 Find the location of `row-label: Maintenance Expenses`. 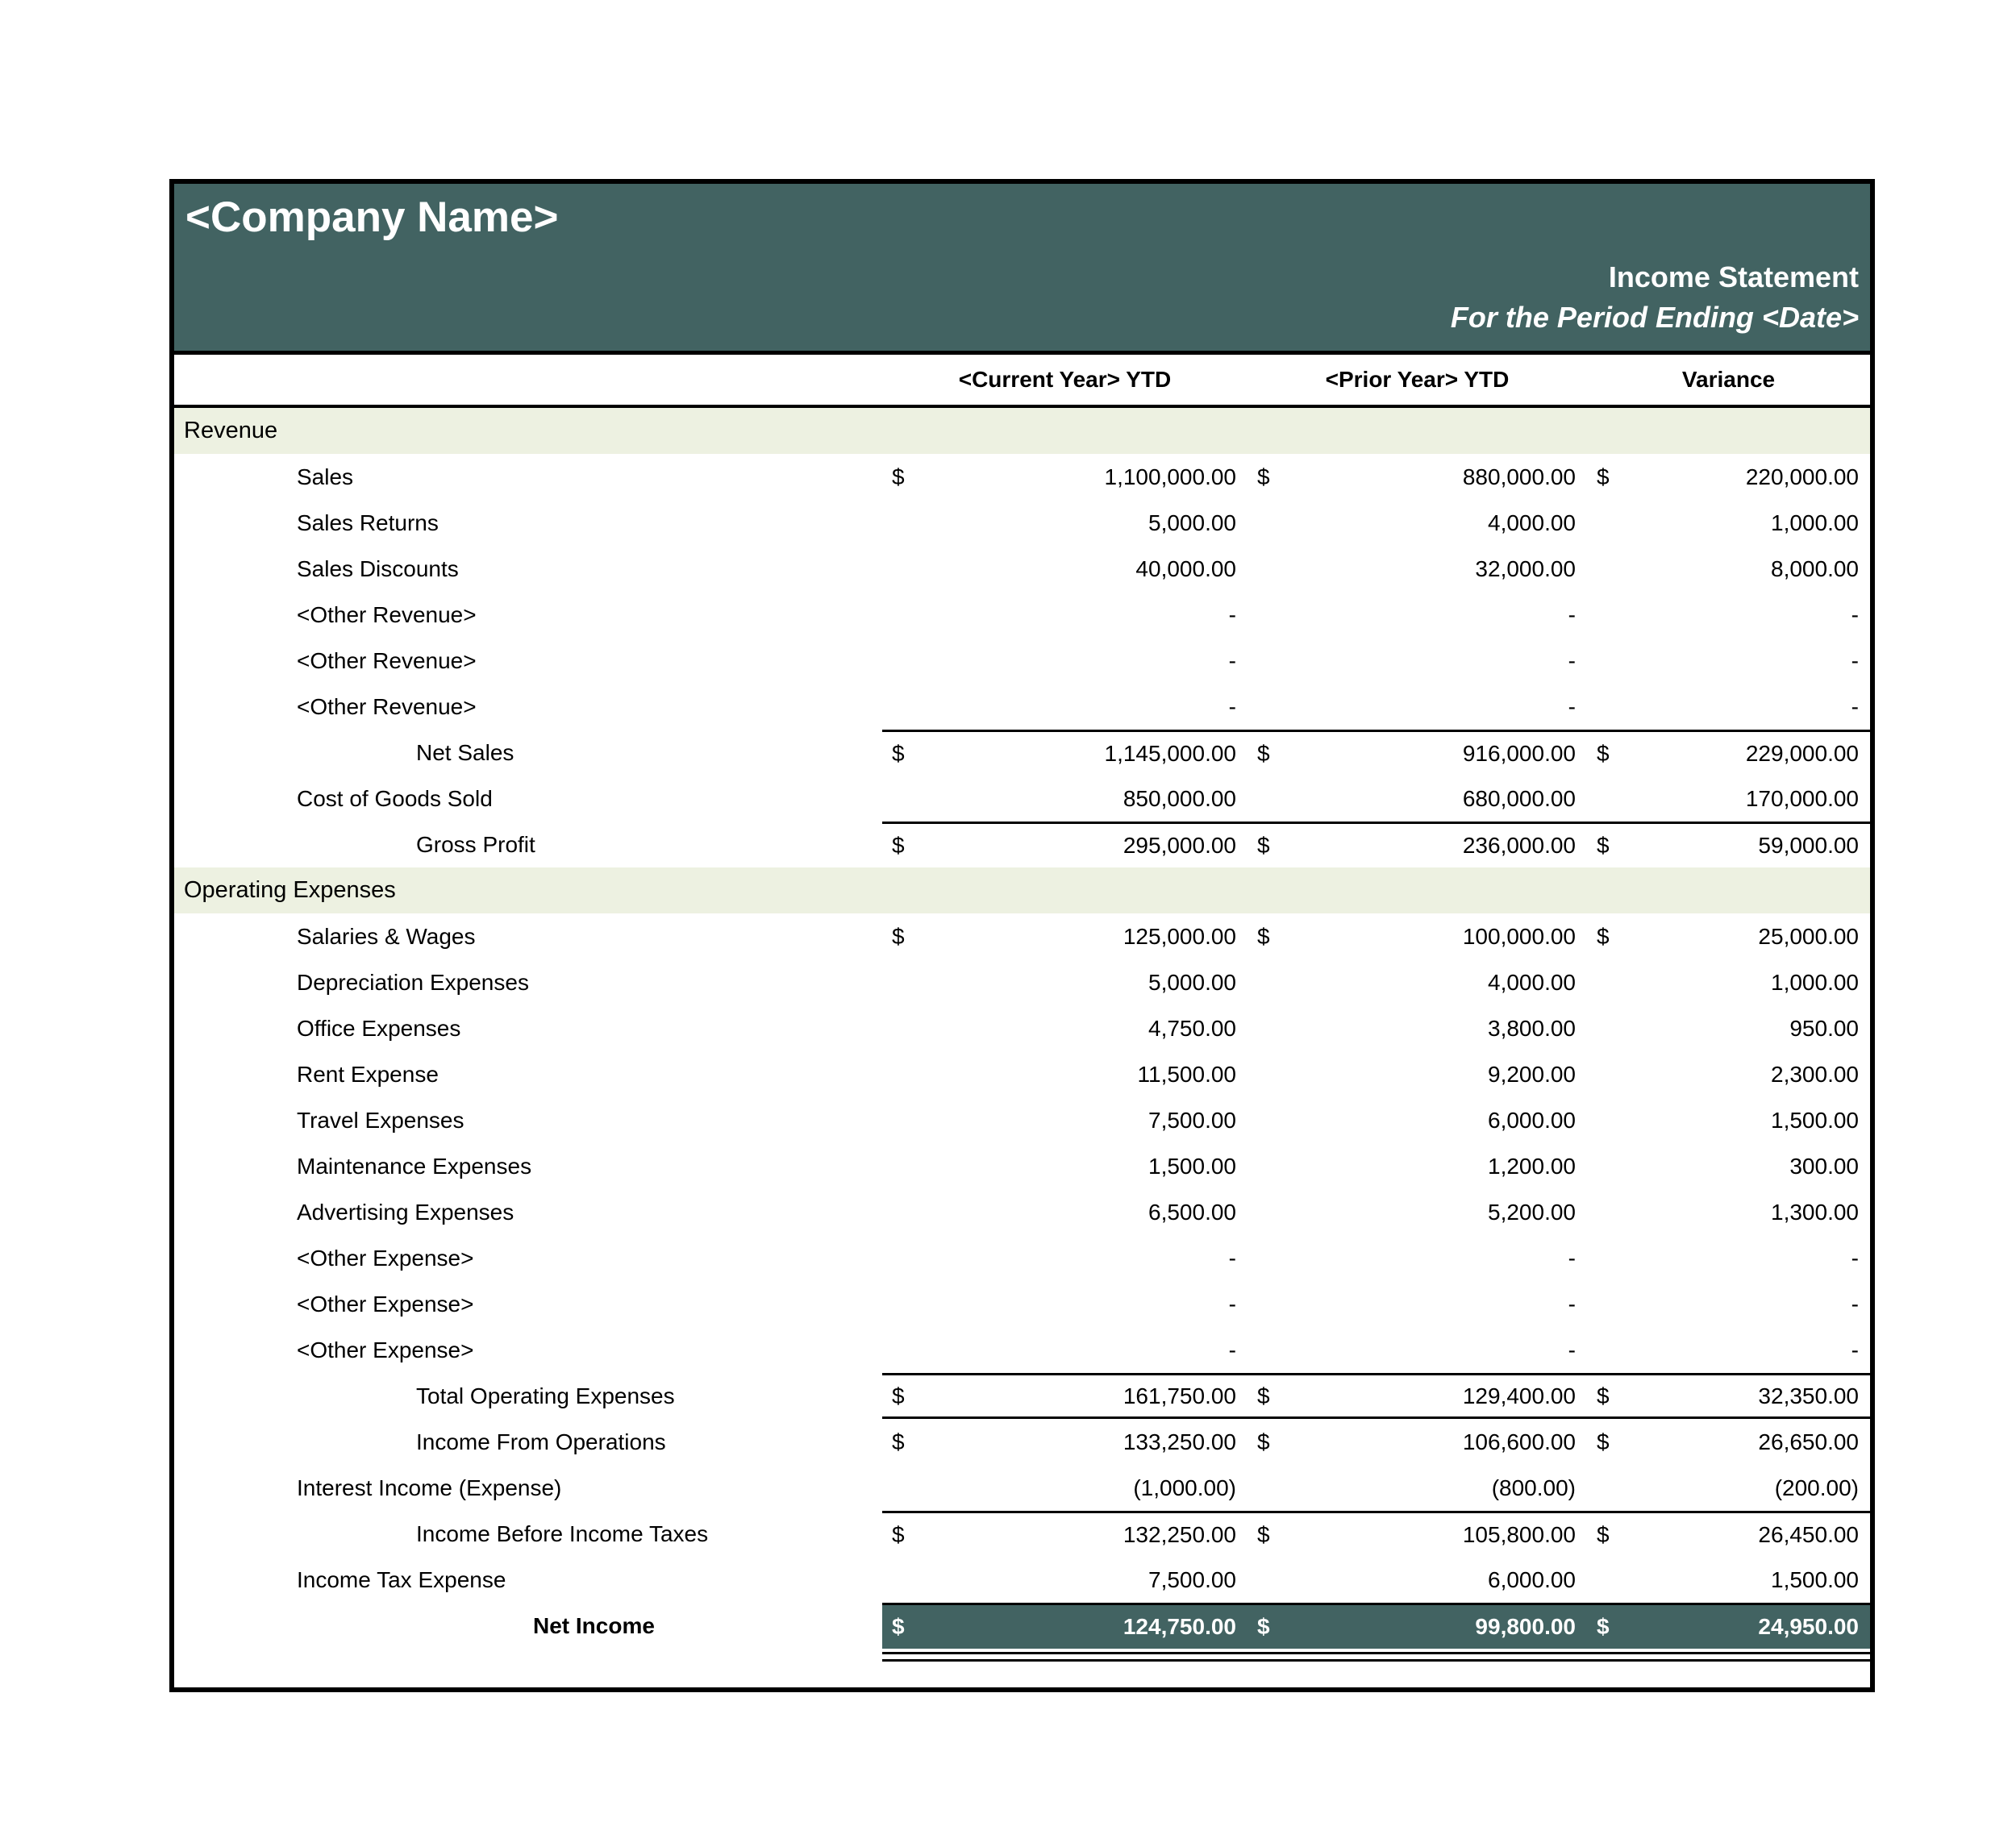

row-label: Maintenance Expenses is located at coordinates (415, 1166).